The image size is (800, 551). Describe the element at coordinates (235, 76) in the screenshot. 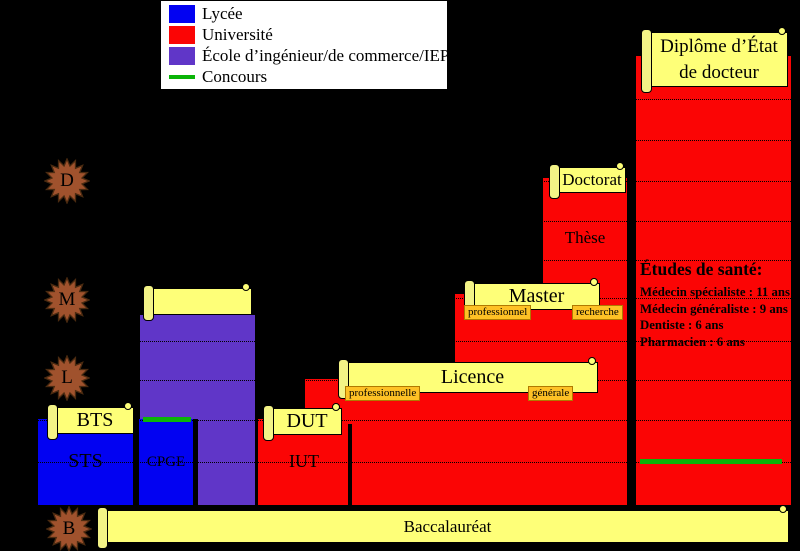

I see `legend-label: Concours` at that location.